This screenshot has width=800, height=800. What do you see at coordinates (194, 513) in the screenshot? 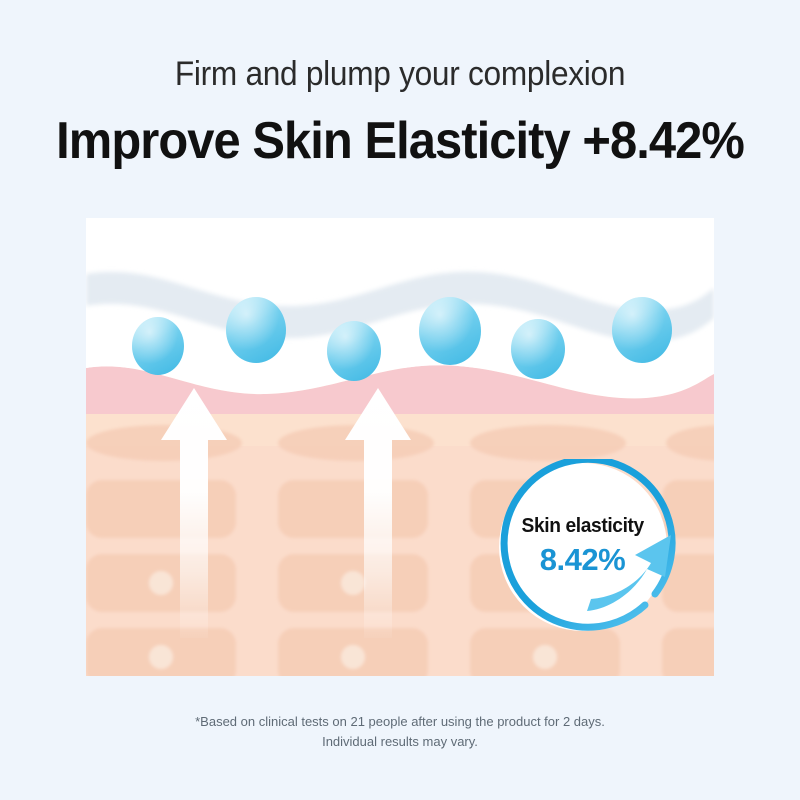
I see `lift-arrow-left` at bounding box center [194, 513].